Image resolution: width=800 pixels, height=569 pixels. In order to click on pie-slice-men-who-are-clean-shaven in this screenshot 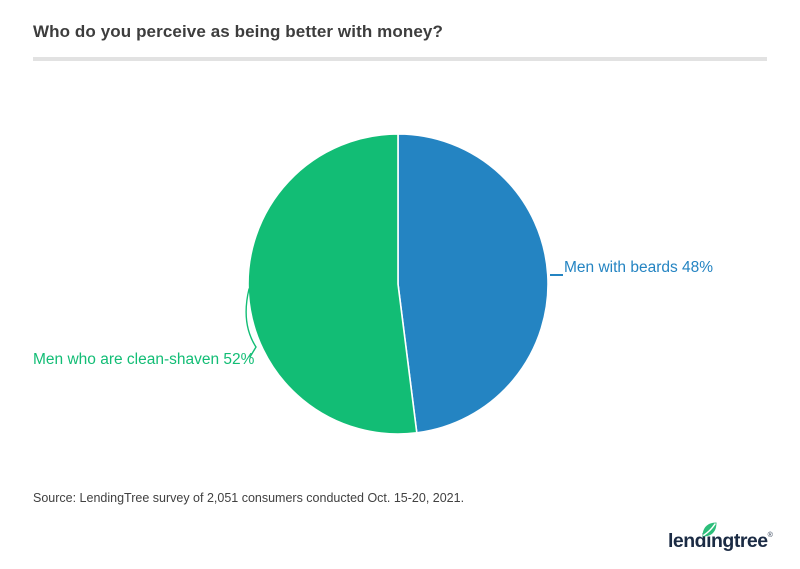, I will do `click(332, 284)`.